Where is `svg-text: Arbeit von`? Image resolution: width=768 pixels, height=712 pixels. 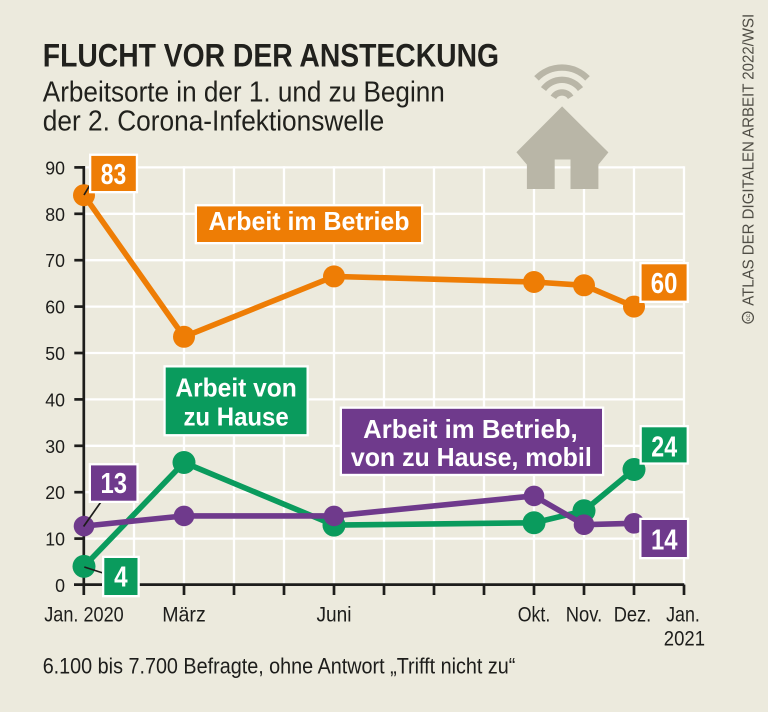
svg-text: Arbeit von is located at coordinates (235, 388).